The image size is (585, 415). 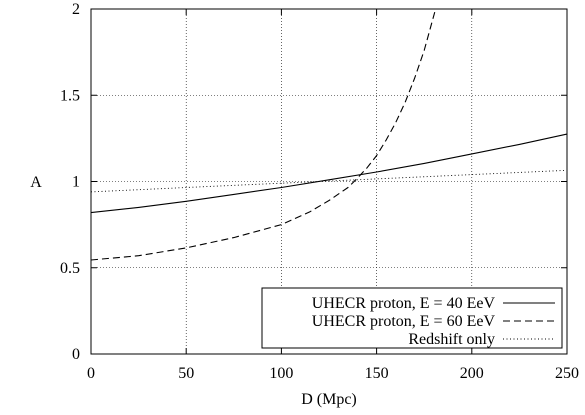 I want to click on y-tick-label: 2, so click(x=76, y=9).